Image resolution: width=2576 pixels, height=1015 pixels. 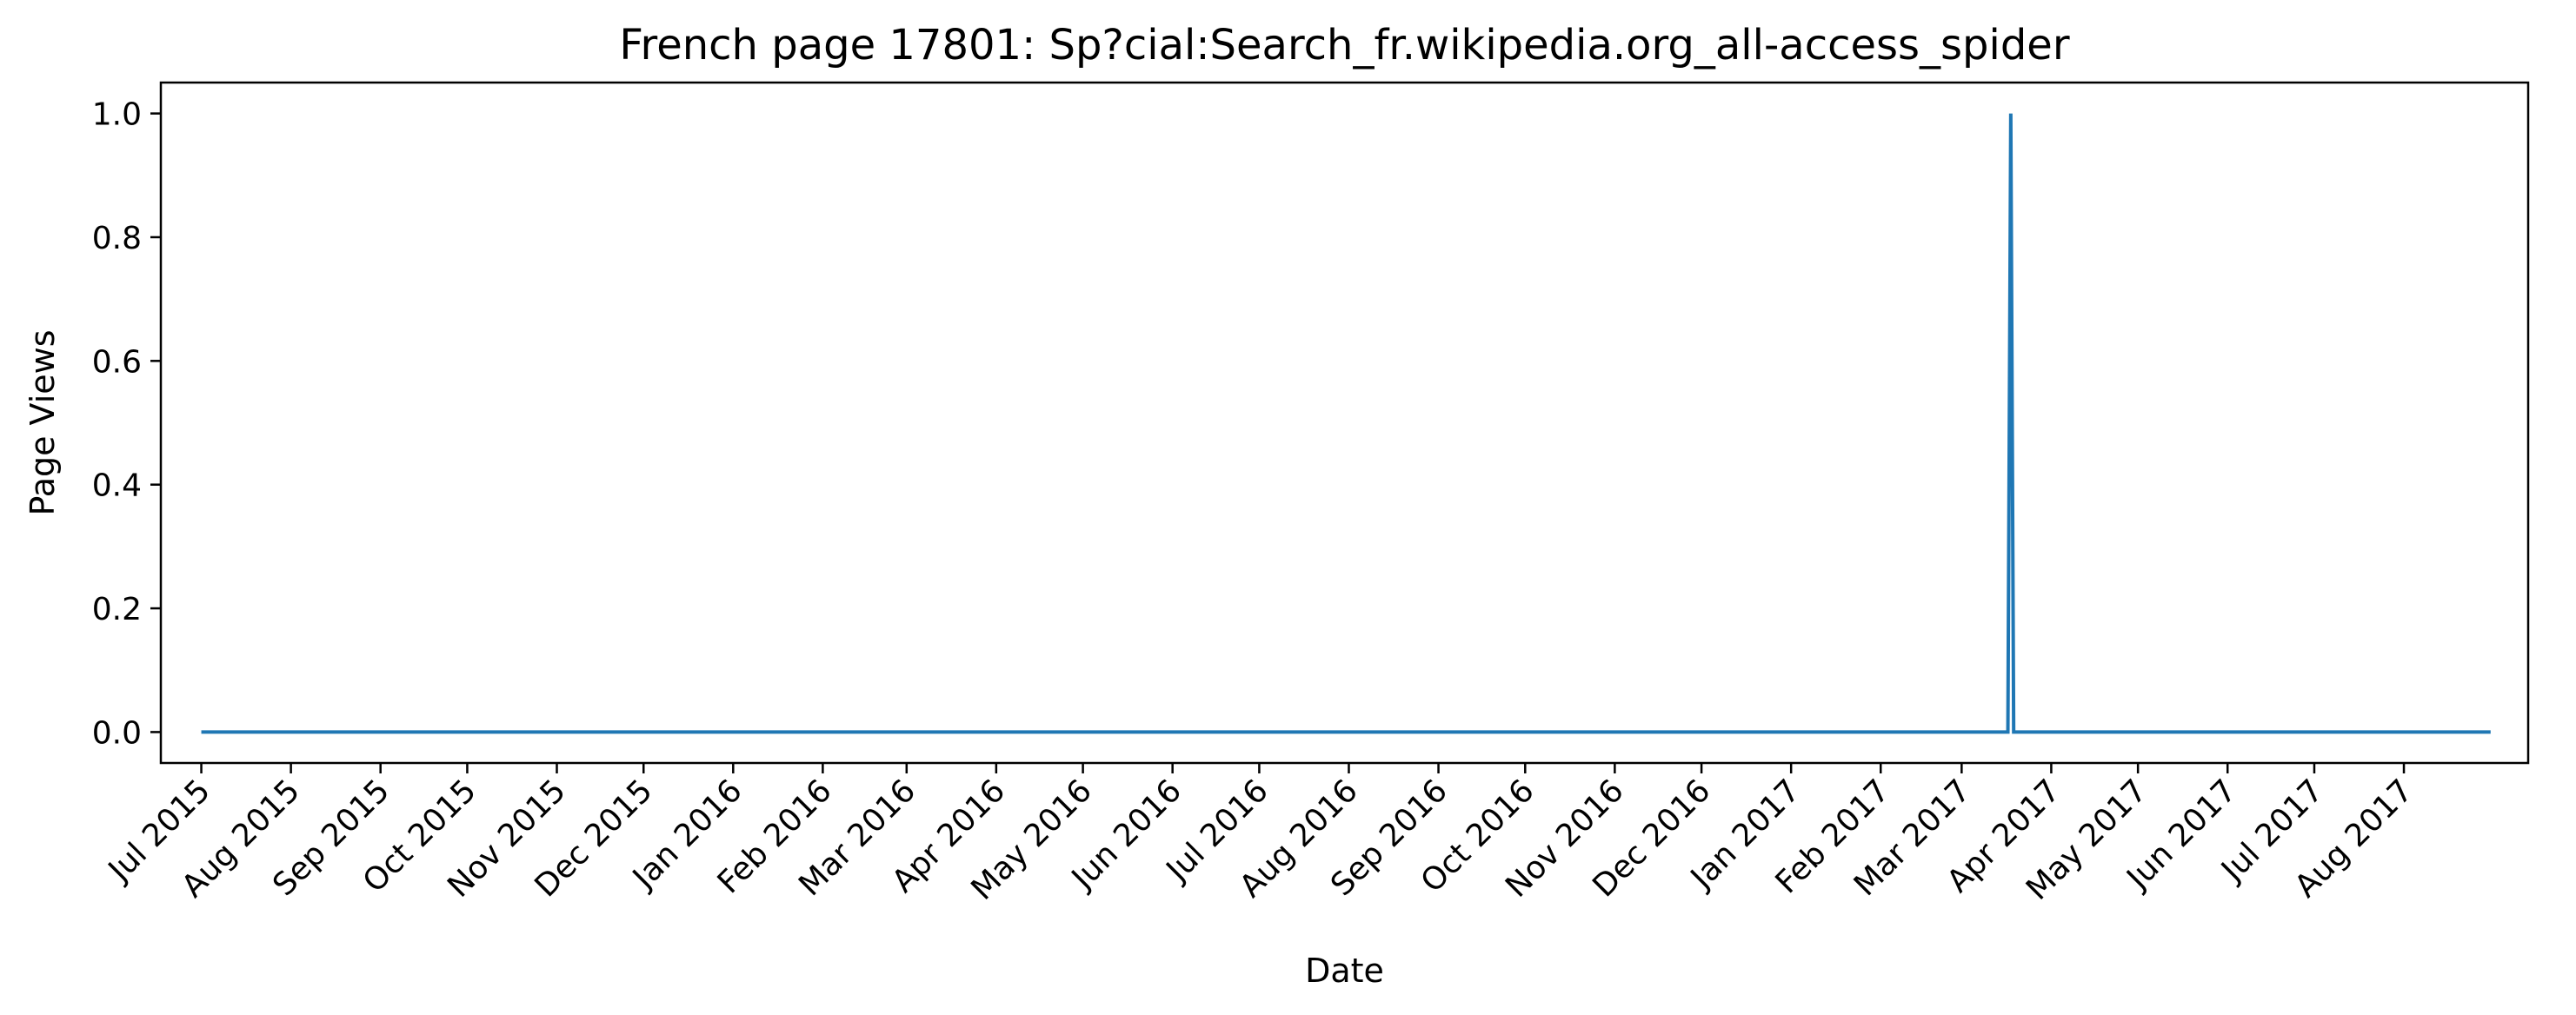 What do you see at coordinates (1344, 971) in the screenshot?
I see `x-axis-label: Date` at bounding box center [1344, 971].